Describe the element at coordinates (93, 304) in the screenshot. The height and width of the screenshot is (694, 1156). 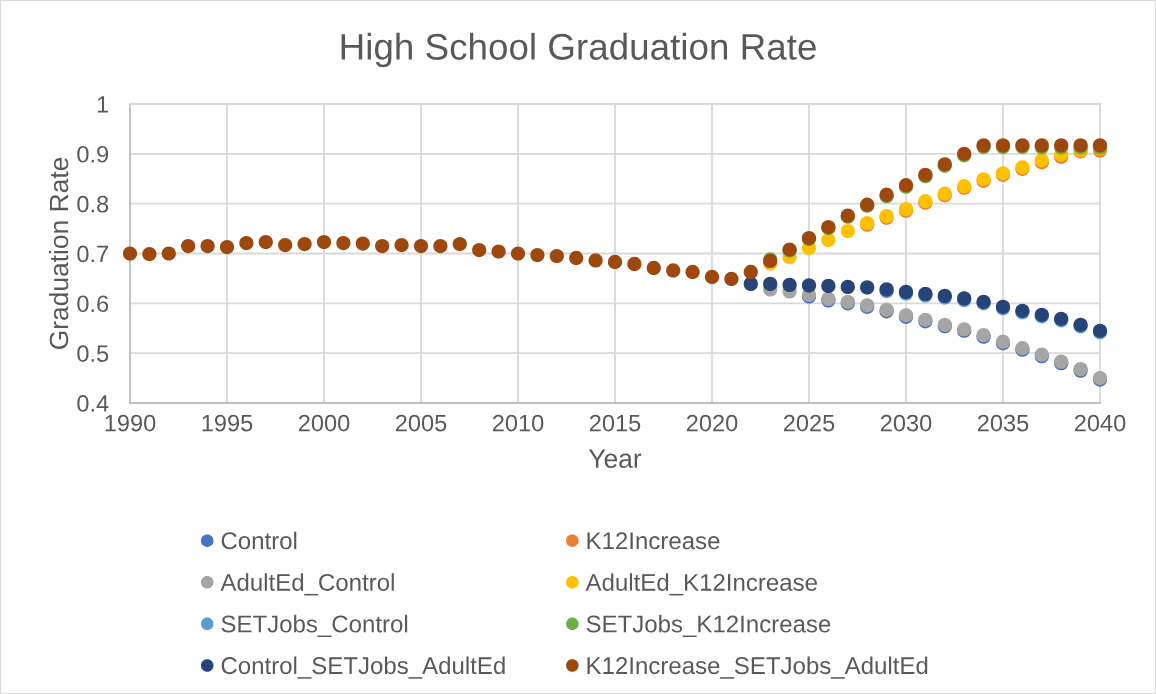
I see `y-tick-label: 0.6` at that location.